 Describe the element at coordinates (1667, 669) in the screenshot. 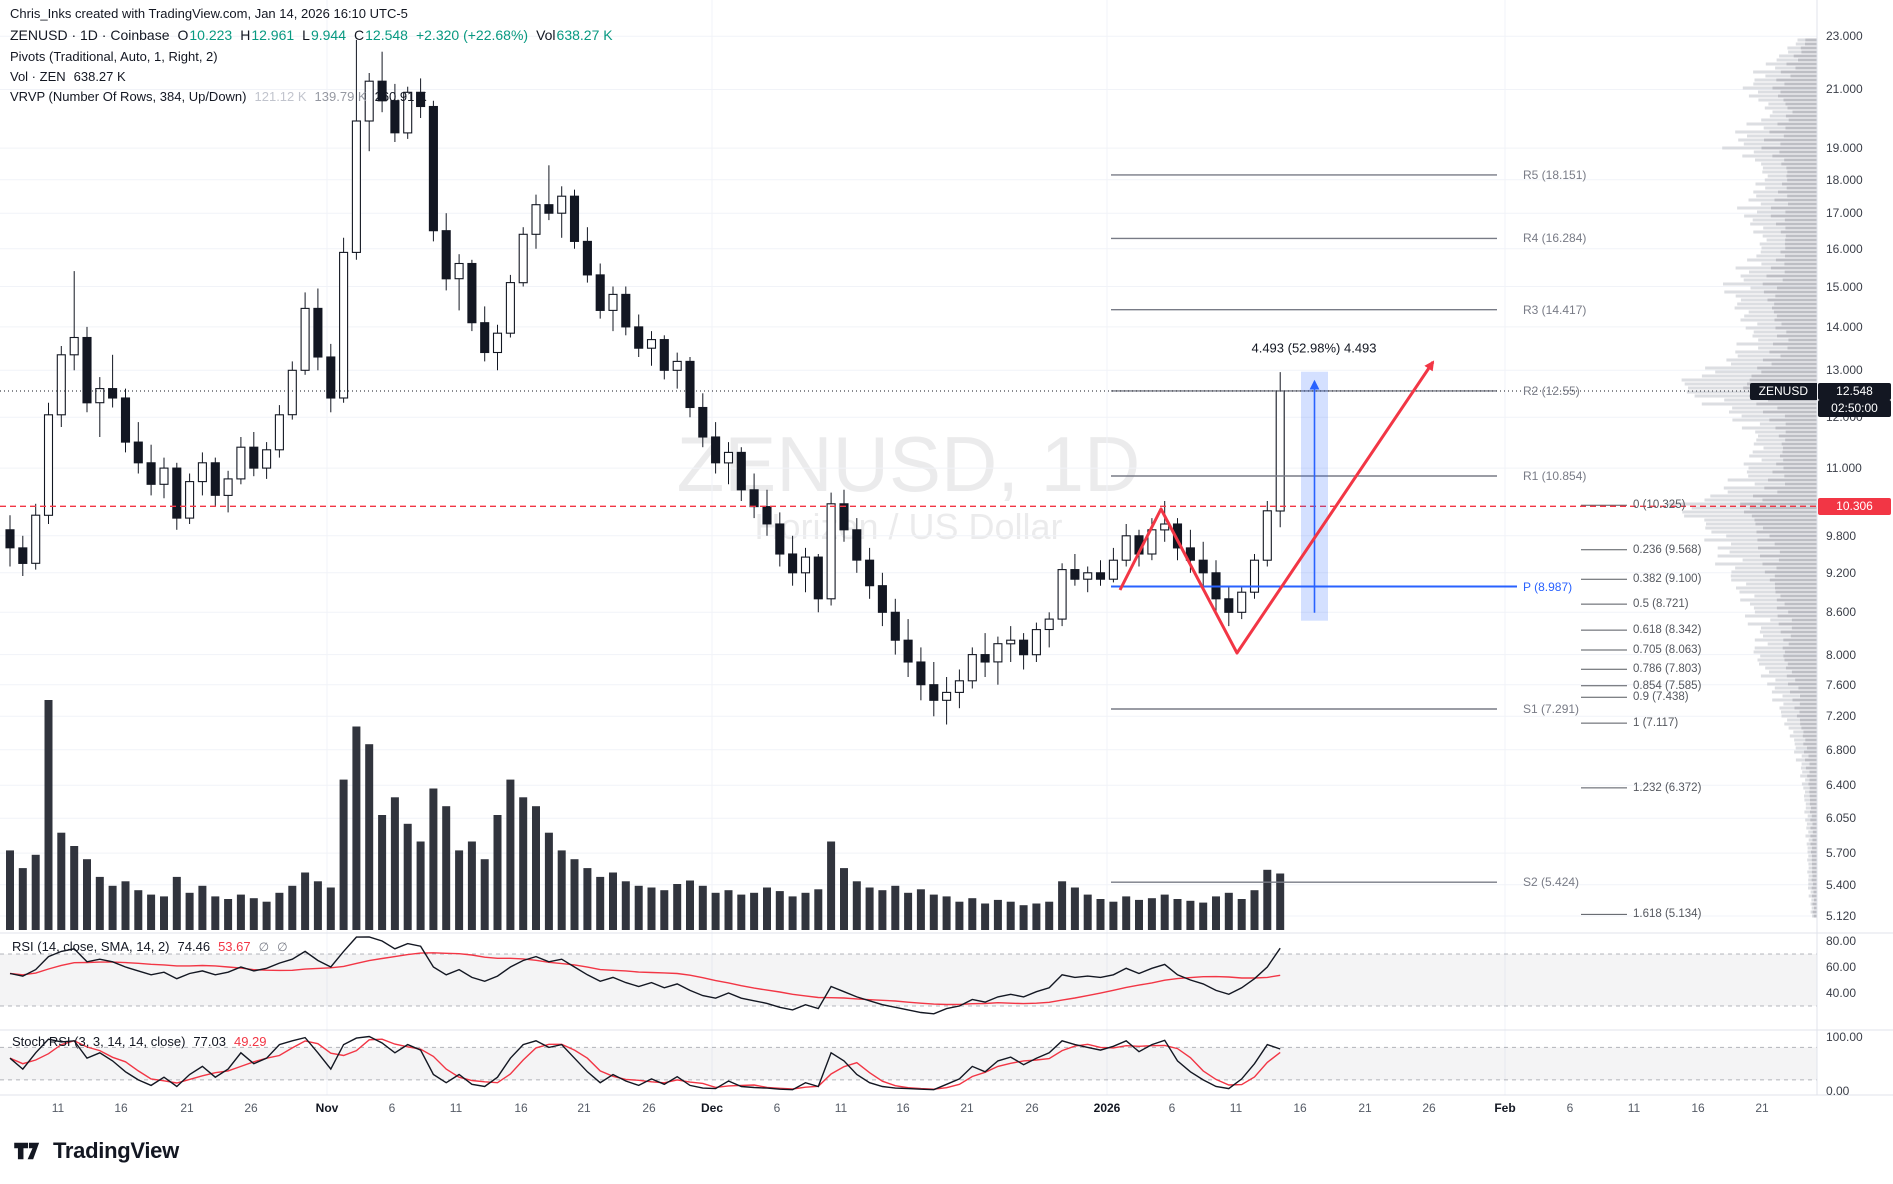

I see `fib-level-label: 0.786 (7.803)` at that location.